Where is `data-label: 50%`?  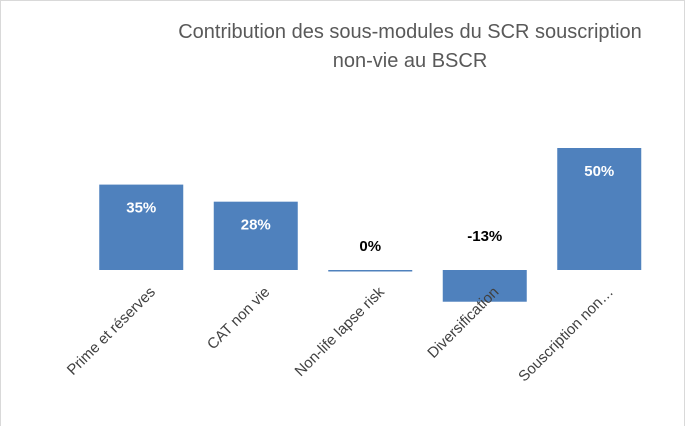 data-label: 50% is located at coordinates (599, 171).